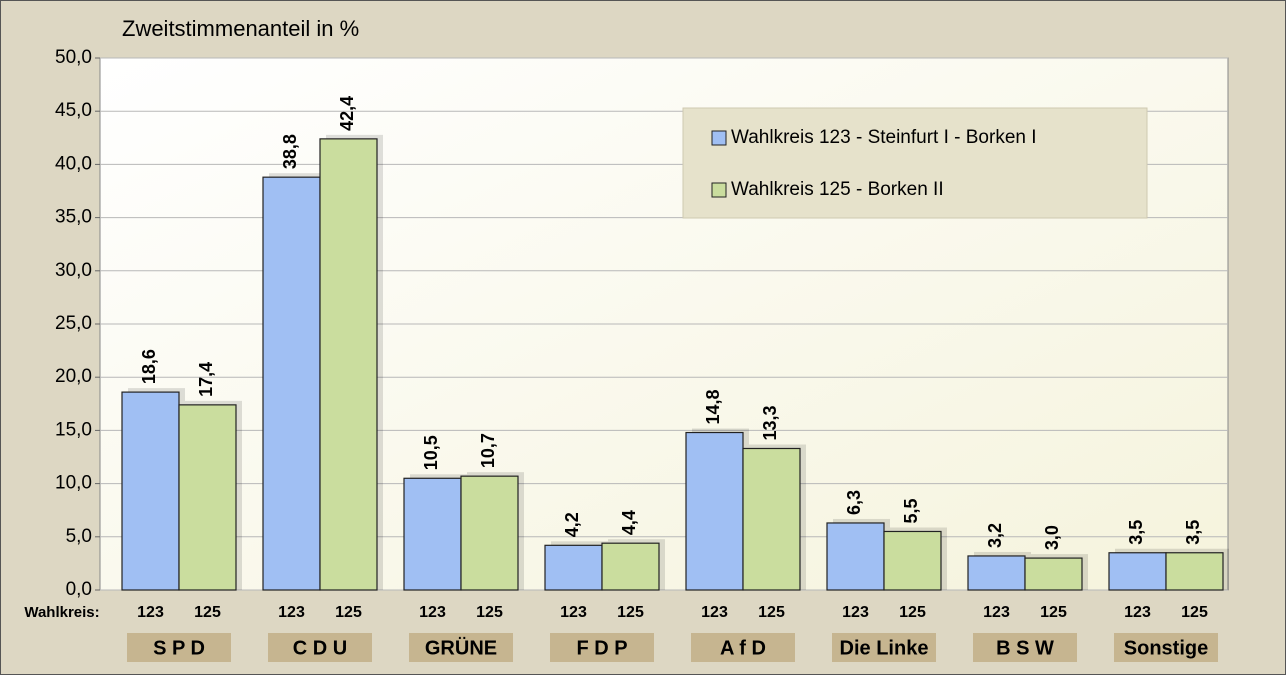  What do you see at coordinates (837, 189) in the screenshot?
I see `legend-label: Wahlkreis 125 - Borken II` at bounding box center [837, 189].